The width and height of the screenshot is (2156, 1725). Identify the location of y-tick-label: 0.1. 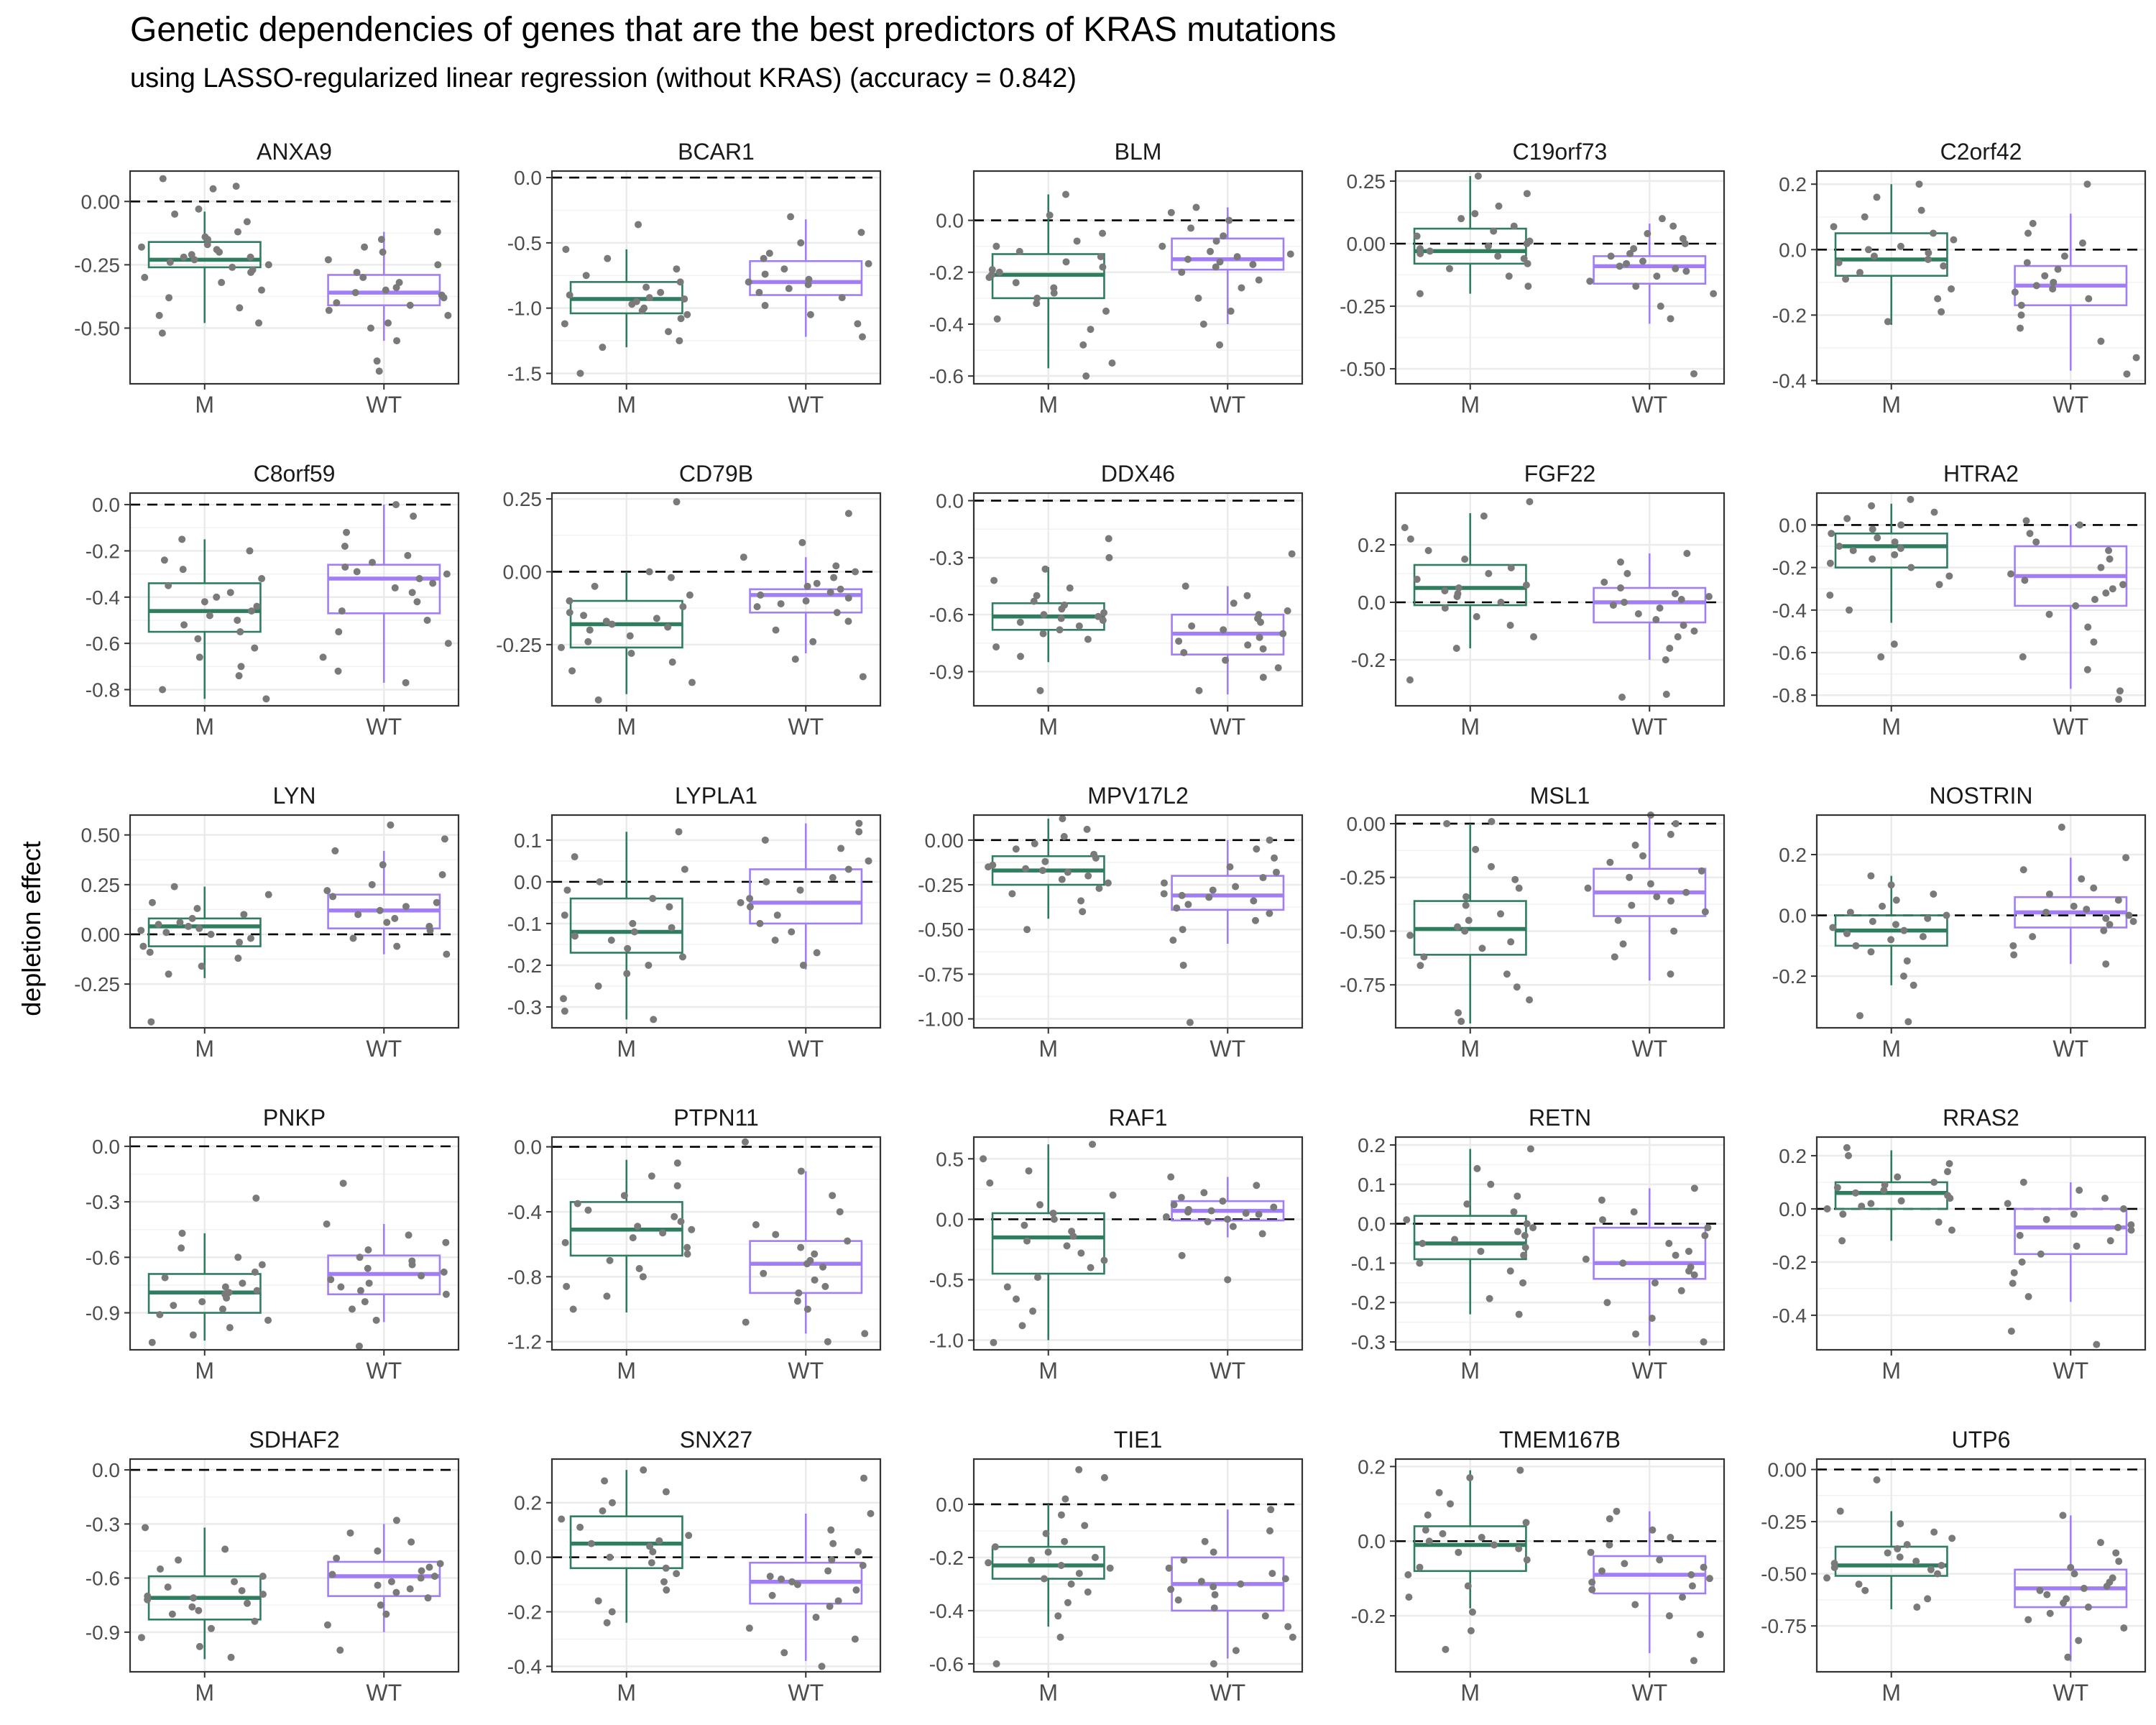
(528, 840).